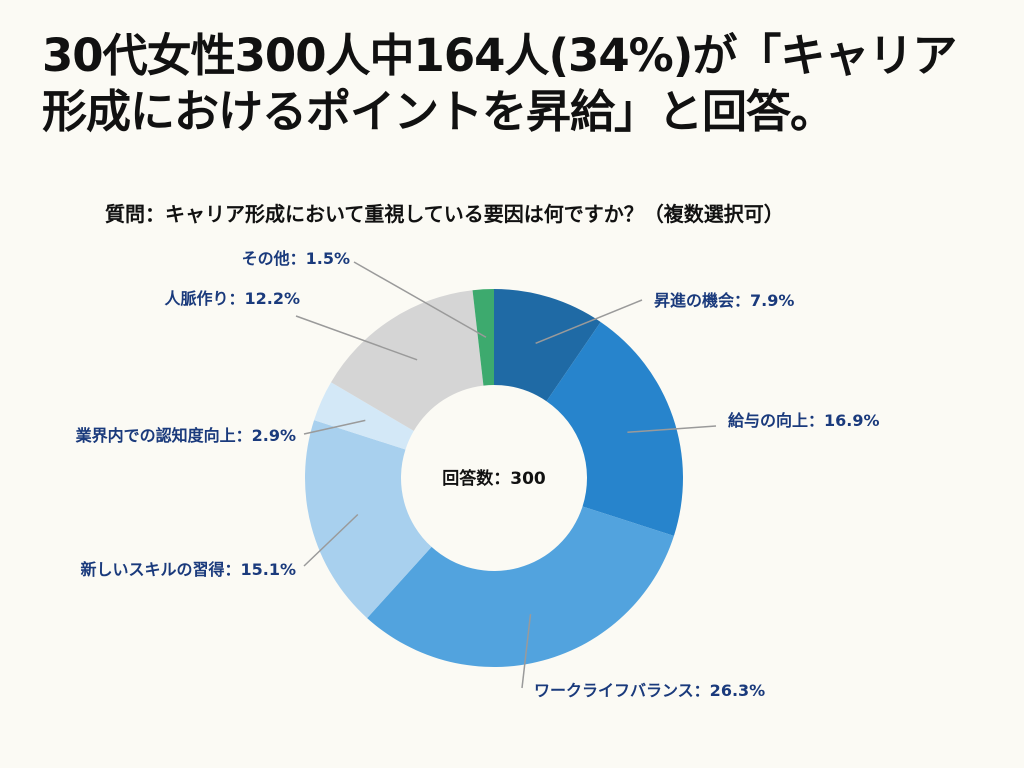  Describe the element at coordinates (185, 435) in the screenshot. I see `slice-label-5: 業界内での認知度向上：2.9%` at that location.